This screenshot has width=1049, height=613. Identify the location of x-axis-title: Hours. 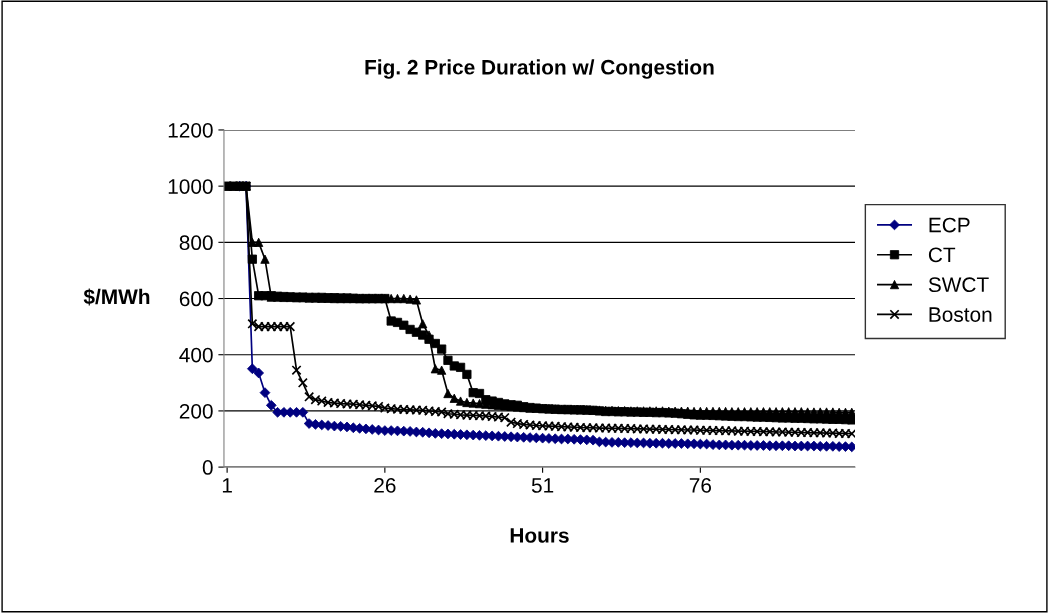
(539, 535).